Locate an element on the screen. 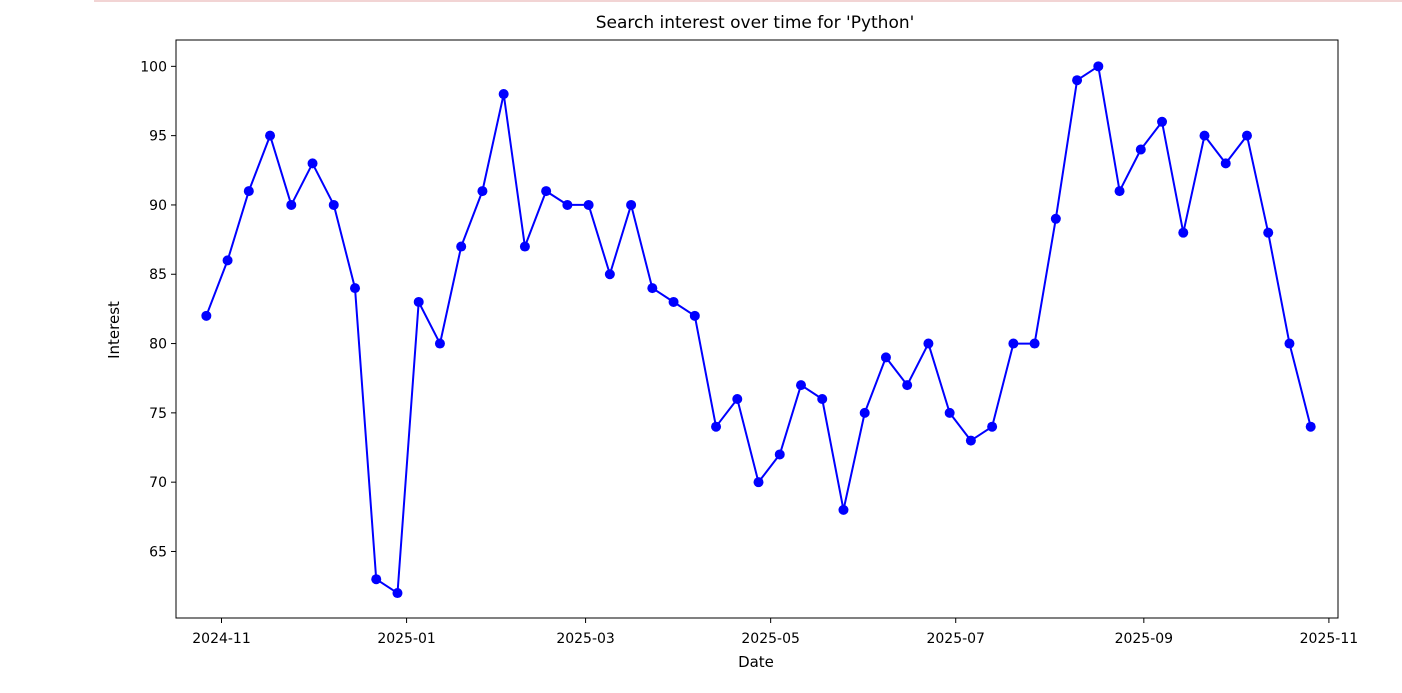 The height and width of the screenshot is (693, 1402). y-tick-label: 80 is located at coordinates (158, 345).